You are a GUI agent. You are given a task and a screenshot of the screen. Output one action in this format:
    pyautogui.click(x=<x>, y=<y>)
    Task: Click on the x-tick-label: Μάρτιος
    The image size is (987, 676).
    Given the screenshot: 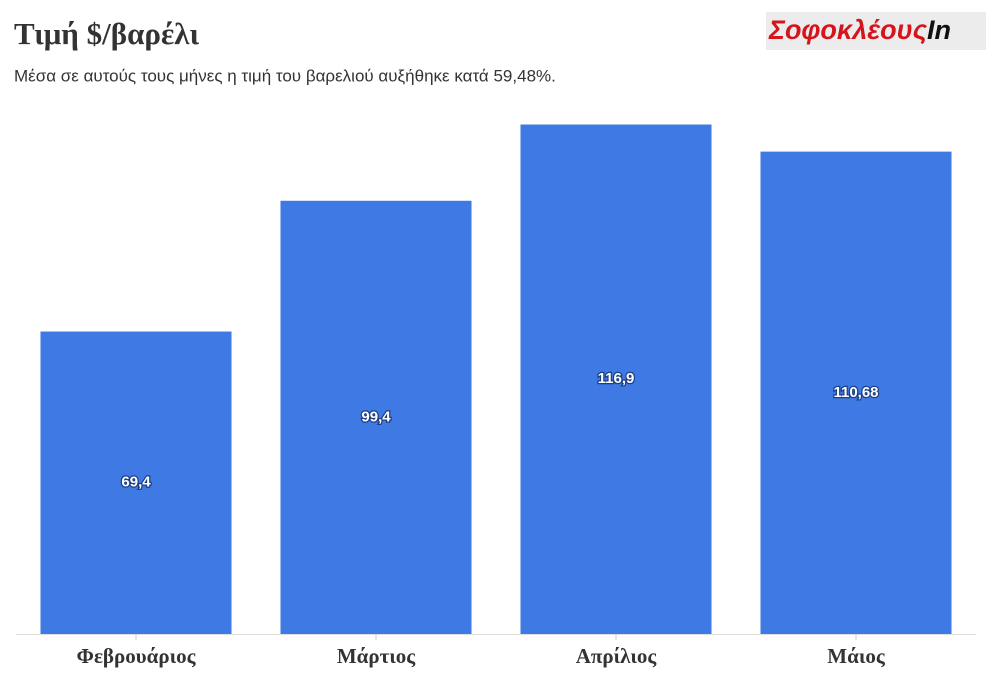 What is the action you would take?
    pyautogui.click(x=376, y=656)
    